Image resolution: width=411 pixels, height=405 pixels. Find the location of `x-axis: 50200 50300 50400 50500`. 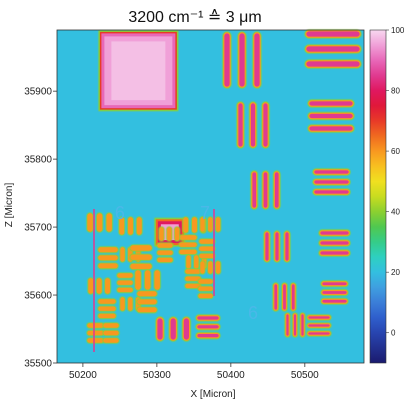

x-axis: 50200 50300 50400 50500 is located at coordinates (194, 372).